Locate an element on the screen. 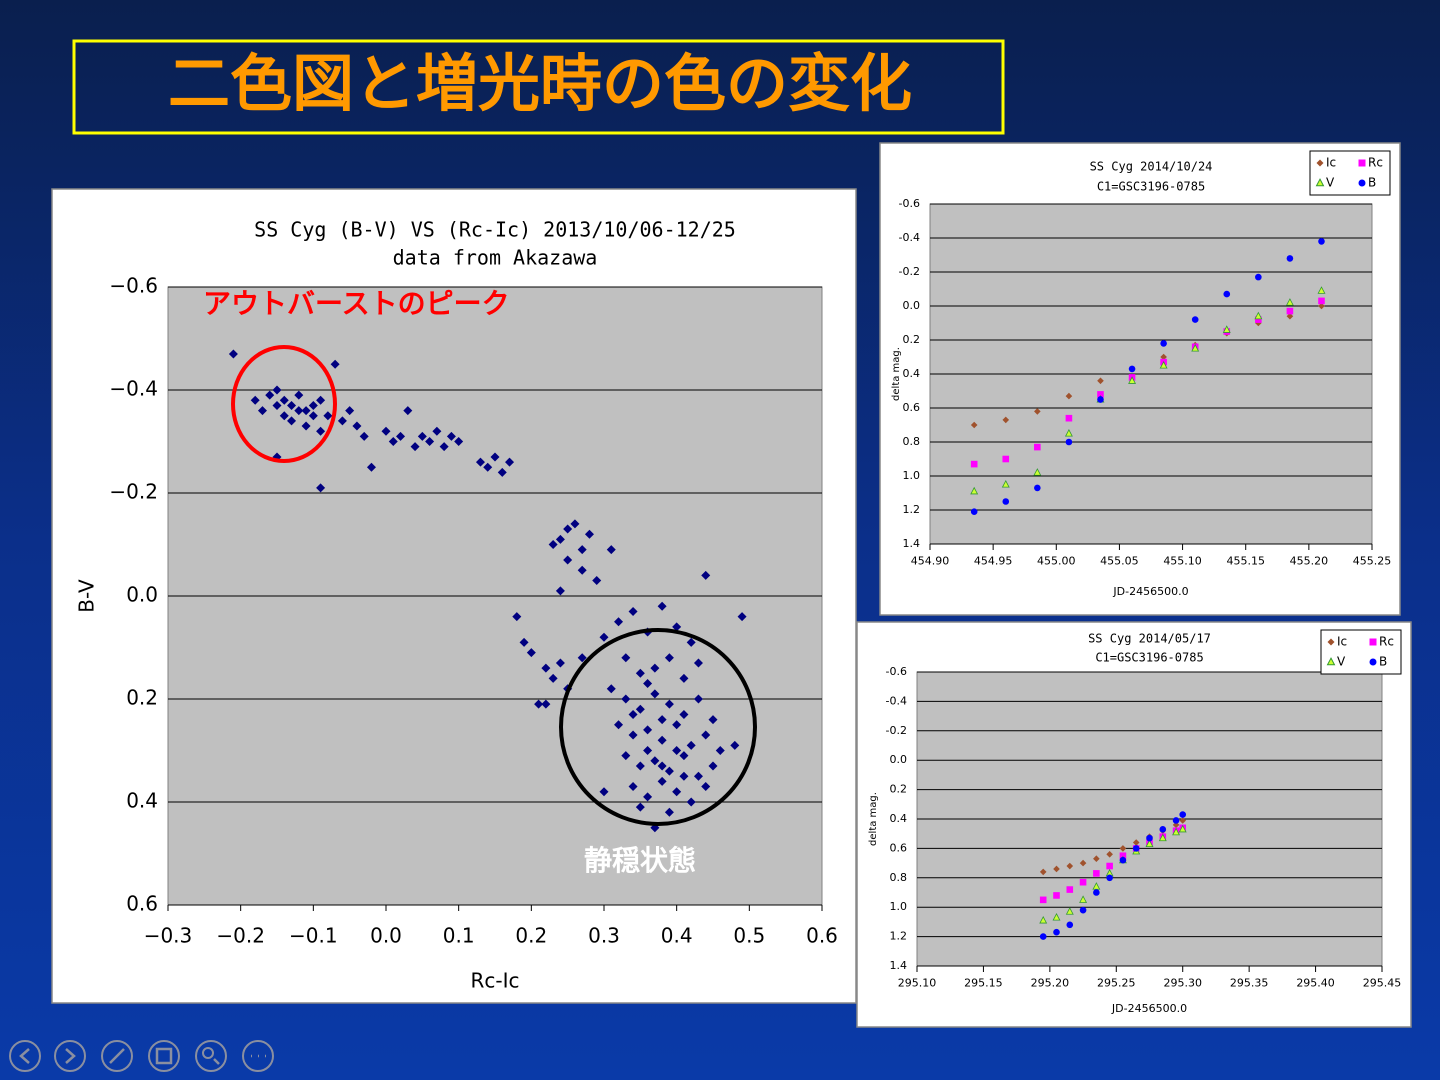  legend-marker is located at coordinates (1362, 183).